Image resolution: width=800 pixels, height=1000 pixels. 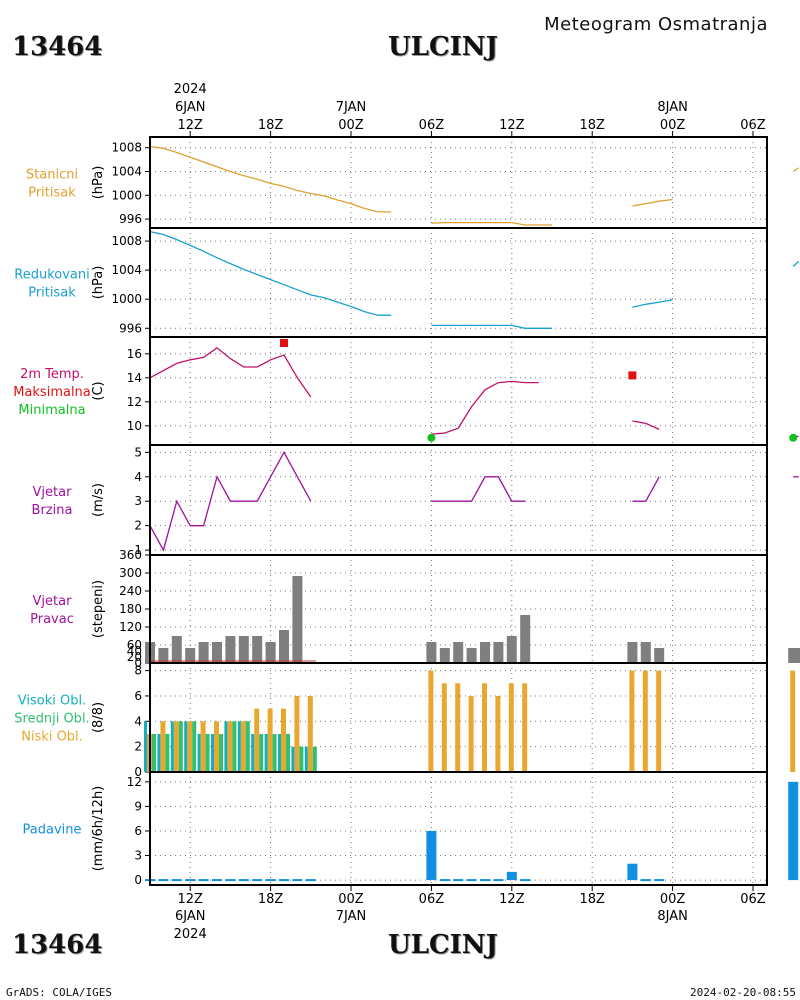 I want to click on time-tick-label-top: 12Z, so click(x=512, y=125).